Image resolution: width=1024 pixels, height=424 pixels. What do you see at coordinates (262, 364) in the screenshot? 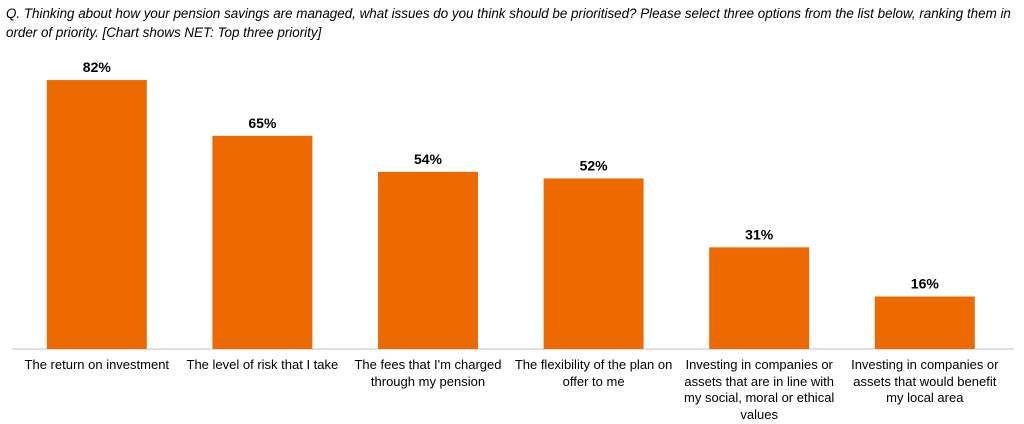
I see `category-label-2: The level of risk that I take` at bounding box center [262, 364].